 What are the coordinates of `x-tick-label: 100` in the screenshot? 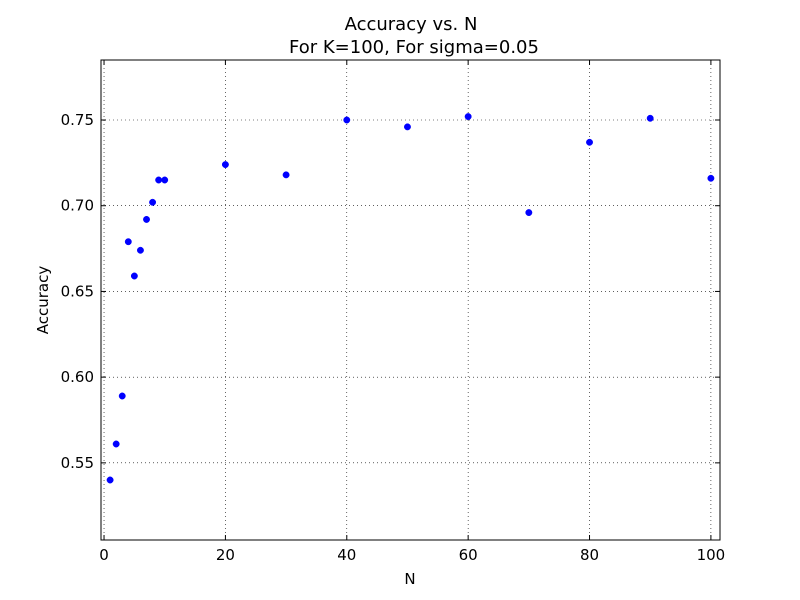 It's located at (711, 555).